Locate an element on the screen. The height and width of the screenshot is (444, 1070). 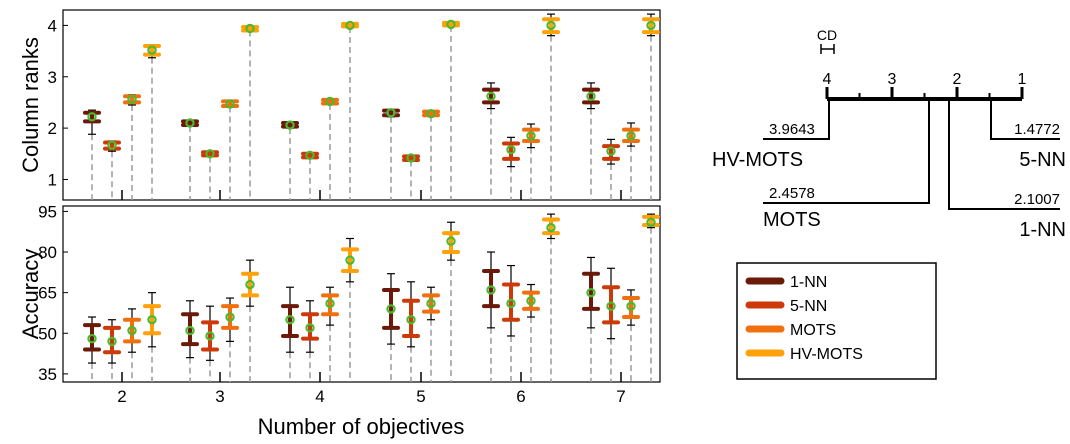
x-tick-label: 2 is located at coordinates (121, 396).